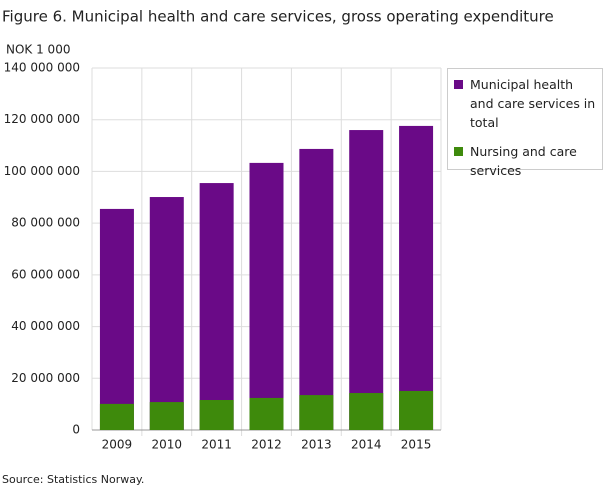  I want to click on x-tick-label: 2012, so click(266, 445).